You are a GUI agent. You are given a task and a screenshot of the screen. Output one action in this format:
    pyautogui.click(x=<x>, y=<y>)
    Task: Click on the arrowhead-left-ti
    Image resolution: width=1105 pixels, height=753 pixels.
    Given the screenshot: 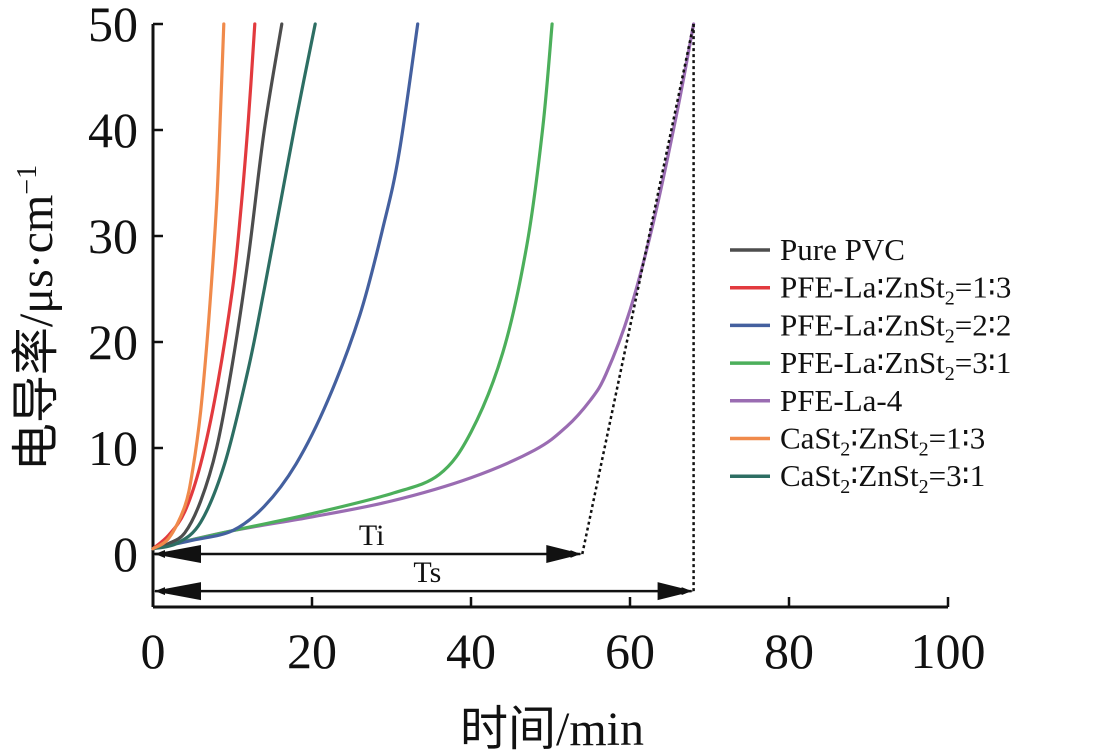 What is the action you would take?
    pyautogui.click(x=177, y=554)
    